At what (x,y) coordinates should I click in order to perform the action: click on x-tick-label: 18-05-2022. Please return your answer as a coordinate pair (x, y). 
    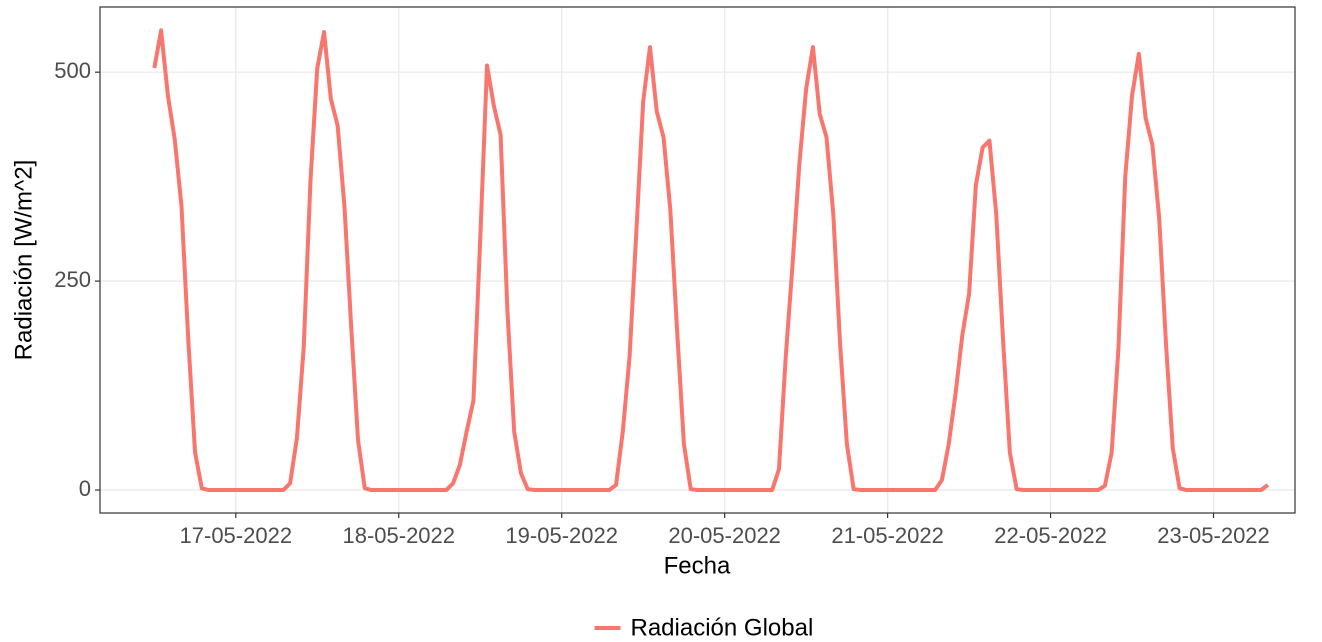
    Looking at the image, I should click on (398, 535).